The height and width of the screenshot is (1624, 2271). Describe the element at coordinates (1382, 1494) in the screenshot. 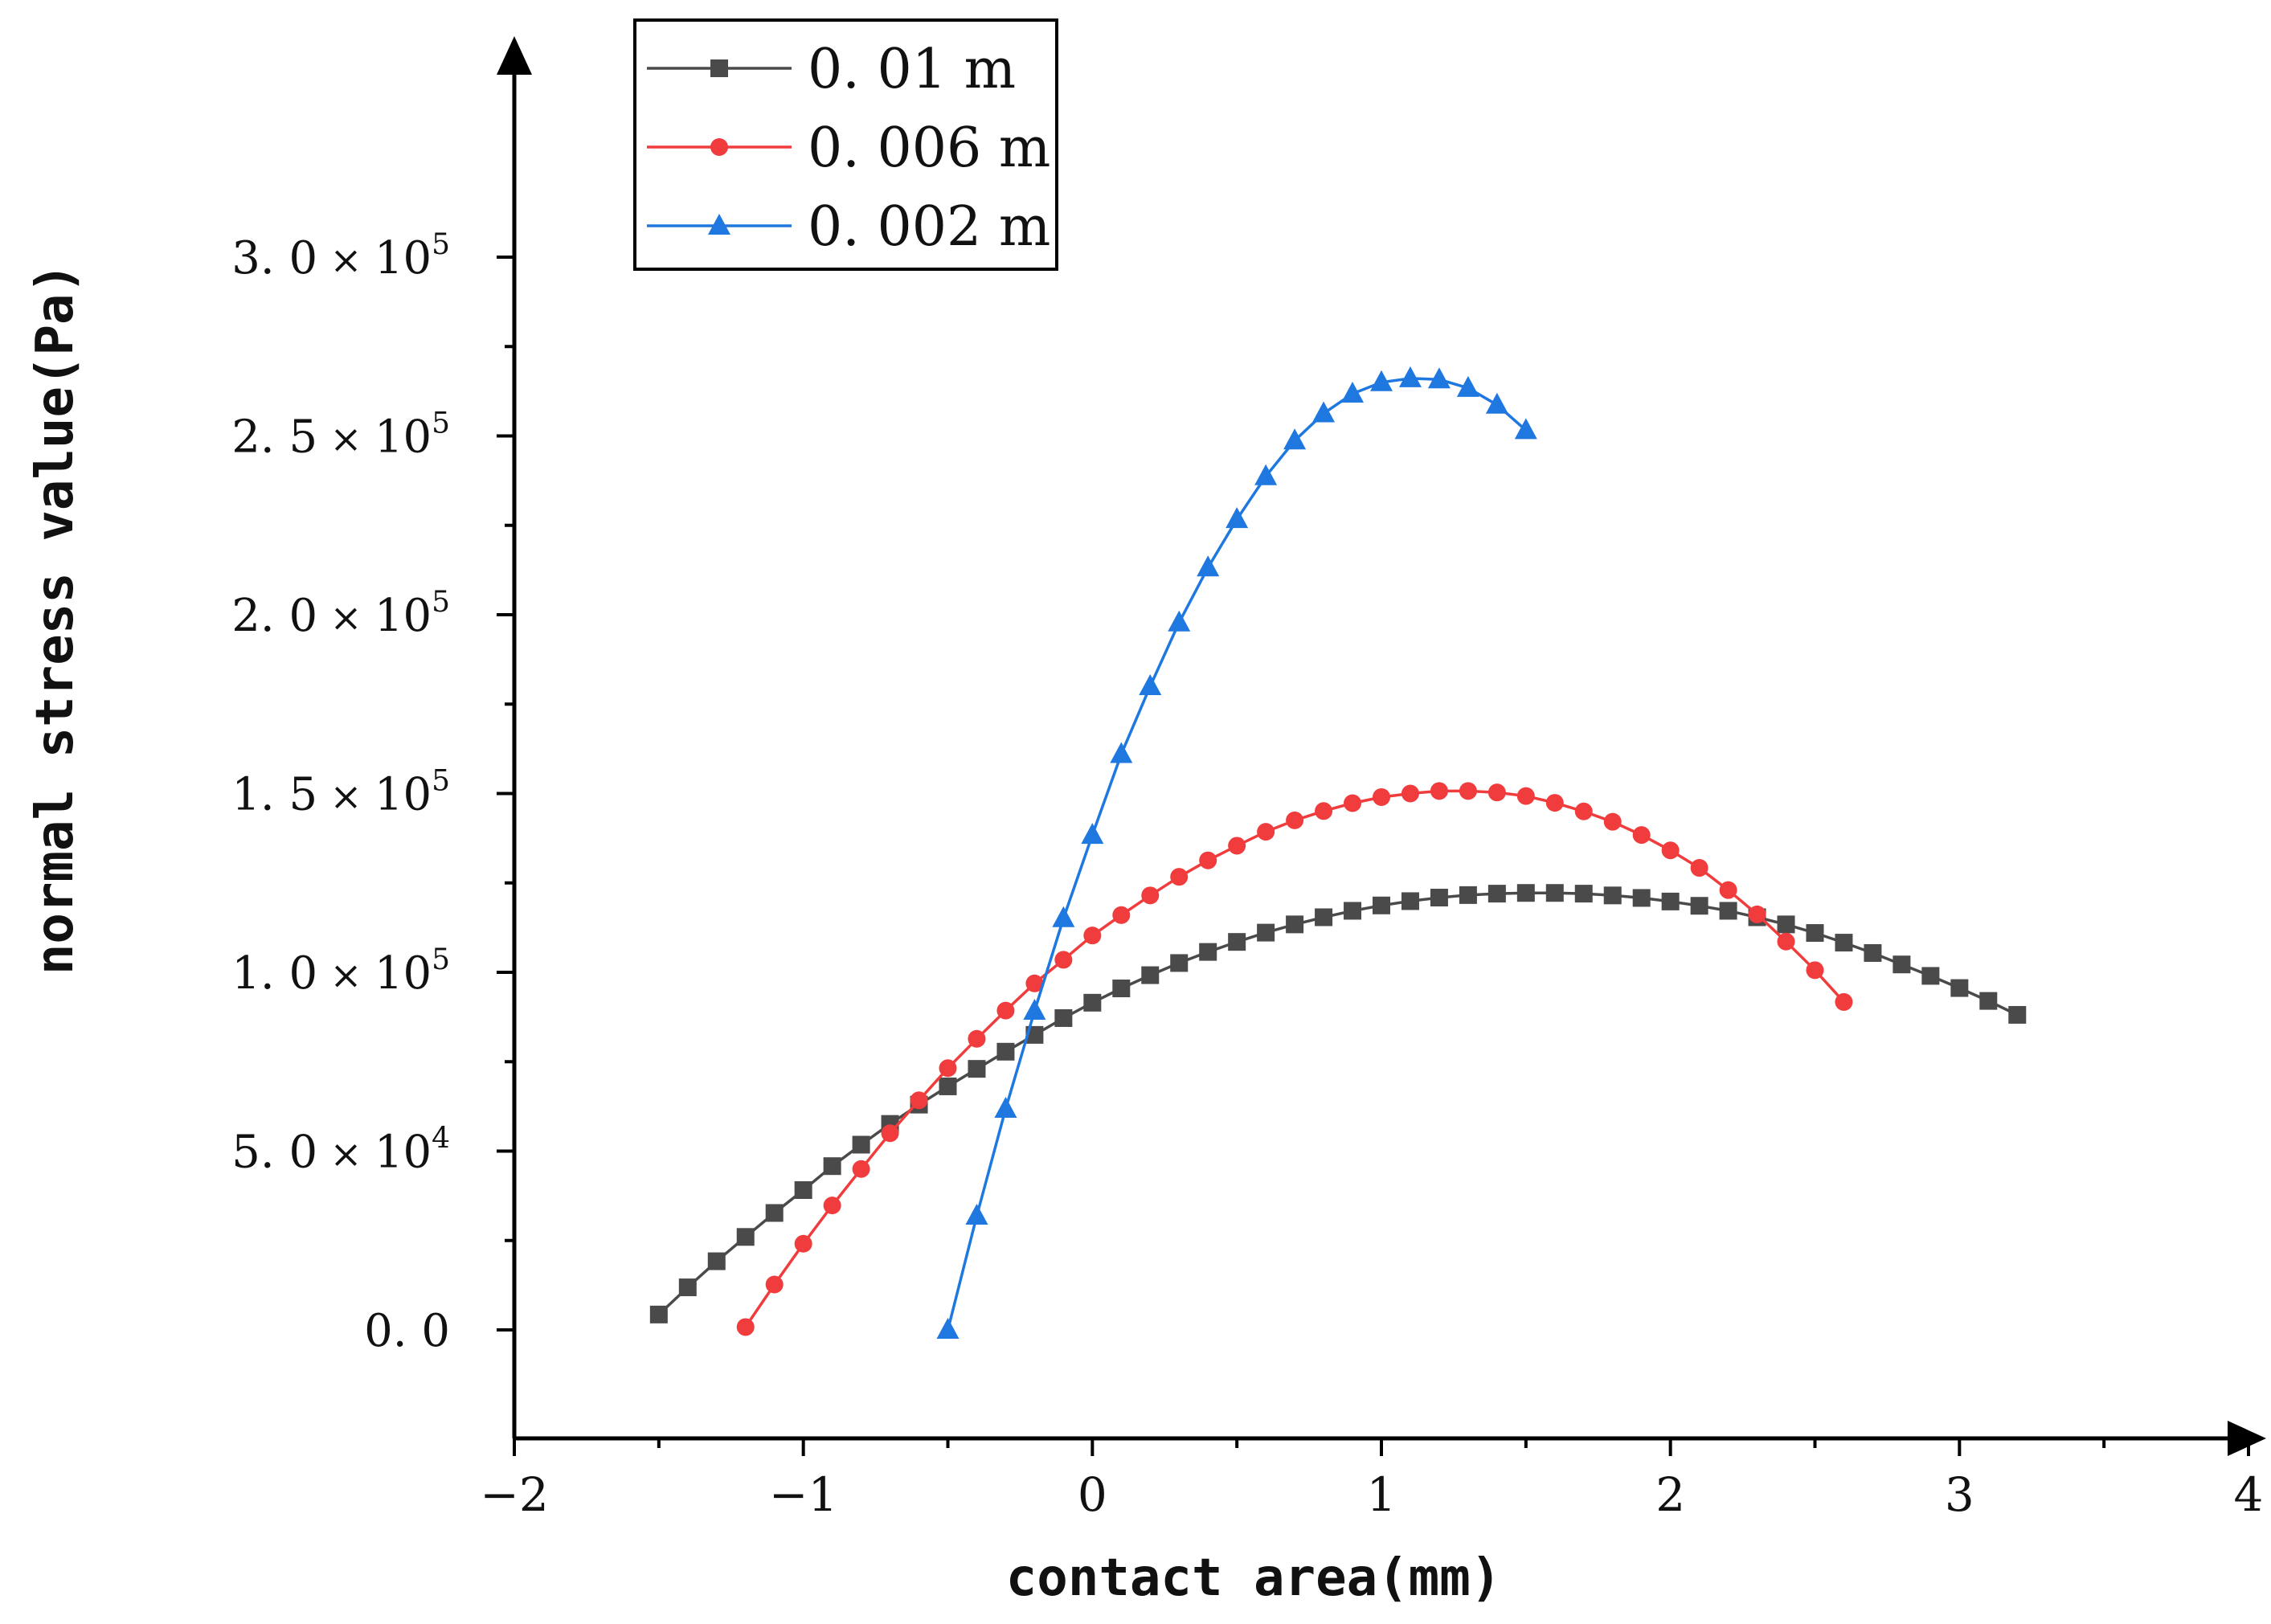

I see `x-tick-label: 1` at that location.